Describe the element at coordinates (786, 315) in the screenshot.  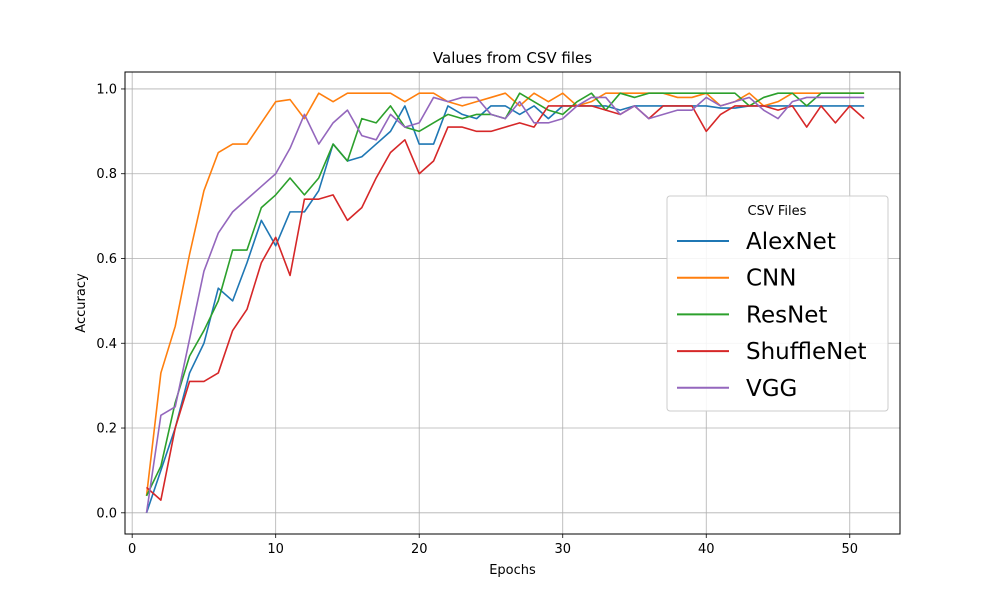
I see `legend-entry-resnet: ResNet` at that location.